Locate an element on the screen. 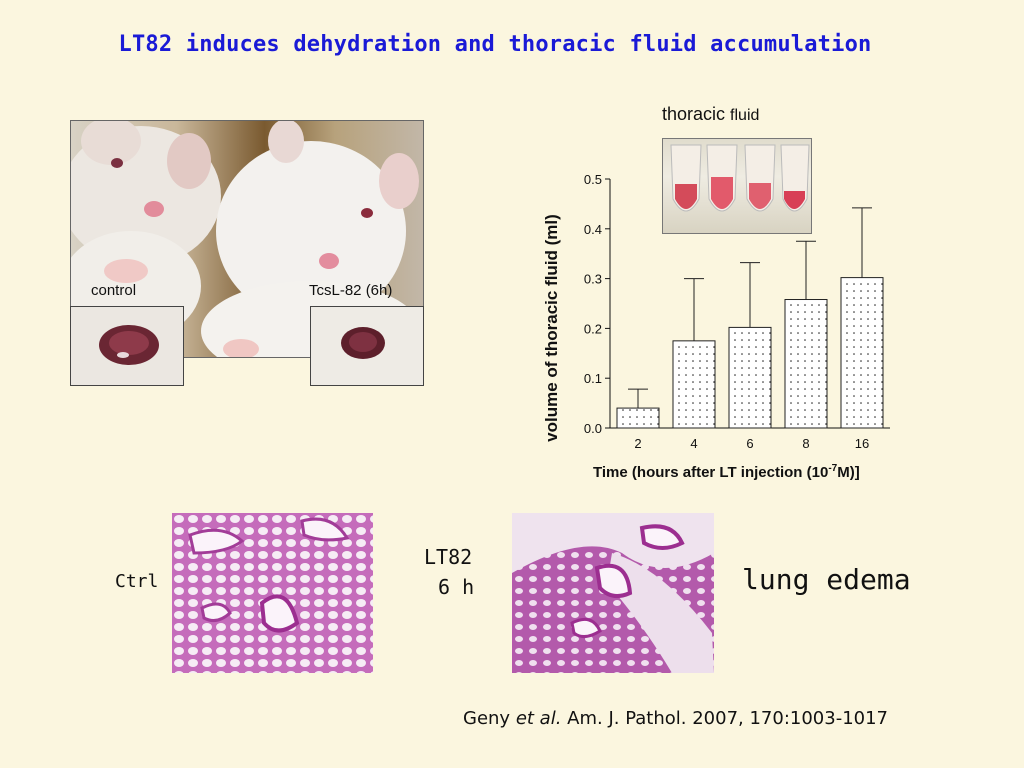 This screenshot has width=1024, height=768. tube-caption-small: fluid is located at coordinates (745, 115).